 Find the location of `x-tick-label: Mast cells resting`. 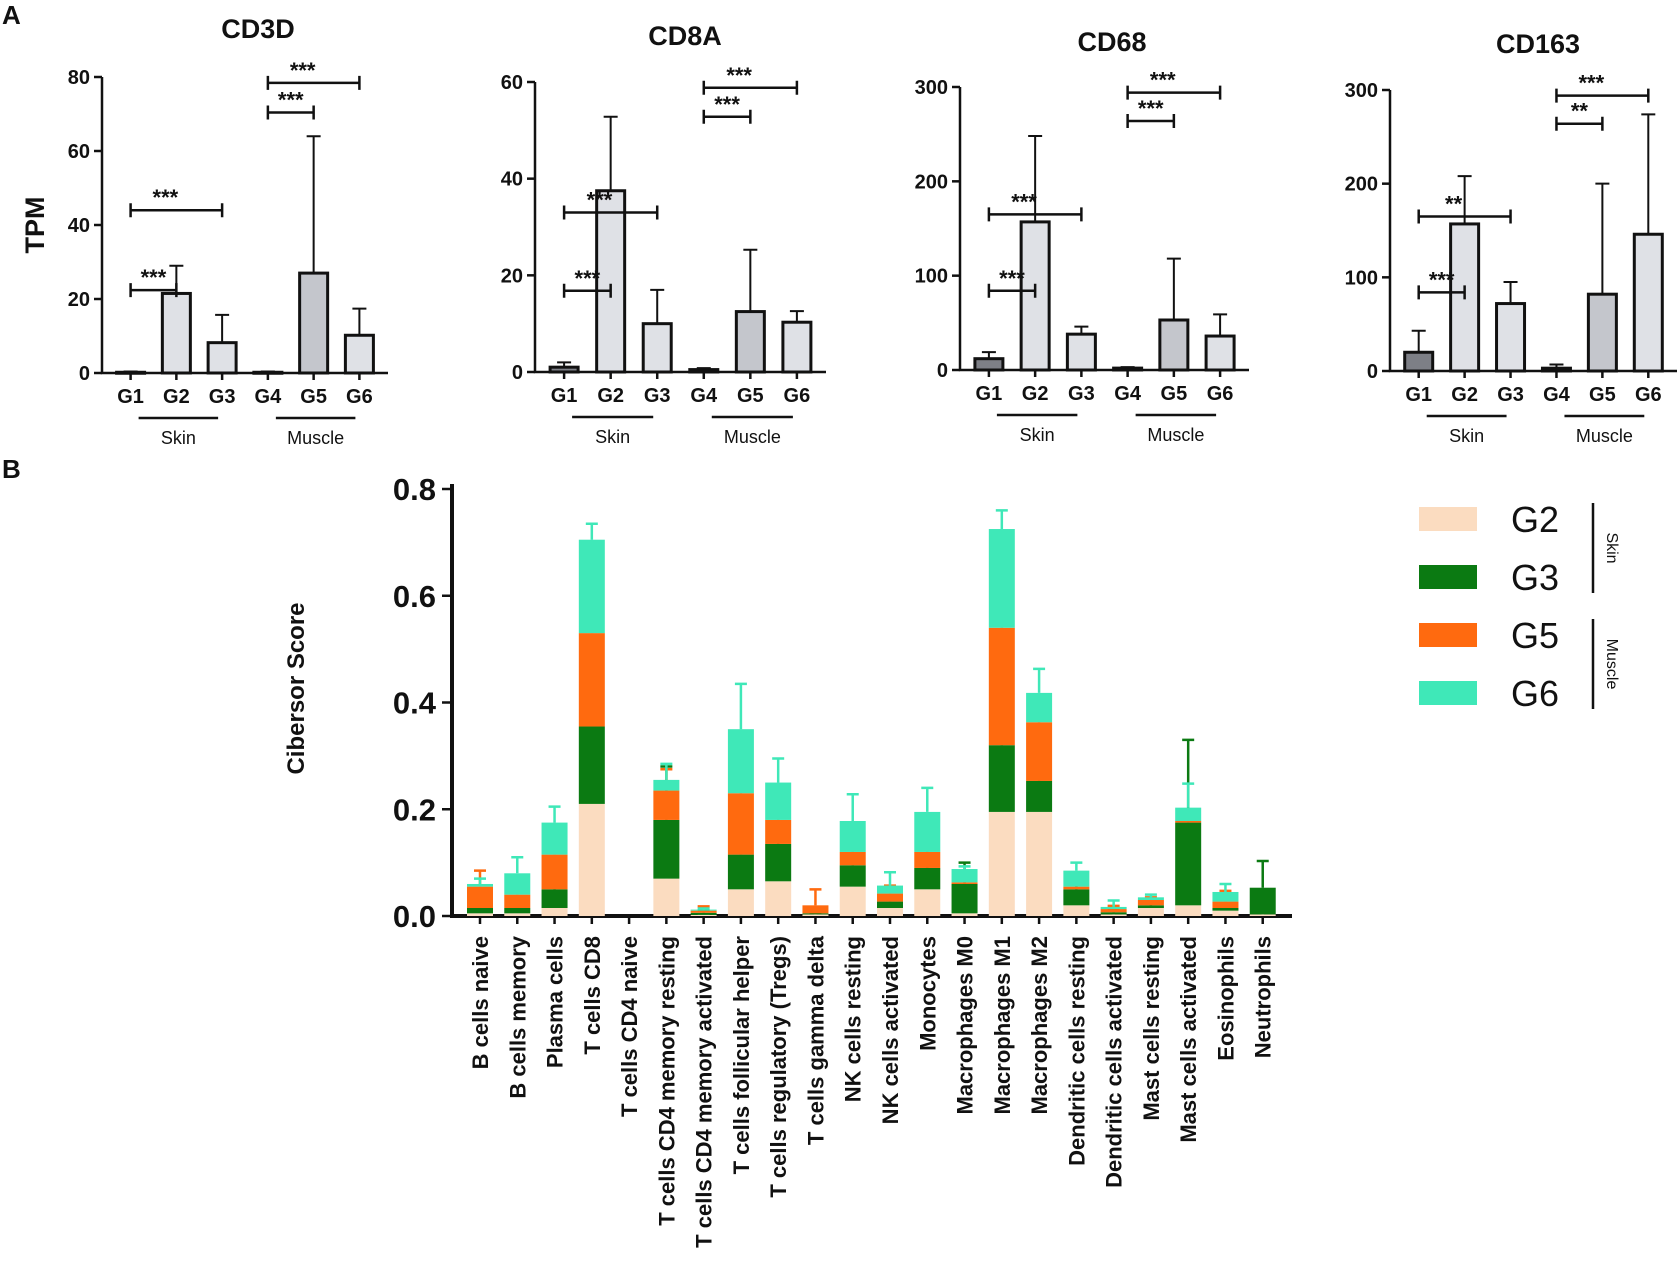

x-tick-label: Mast cells resting is located at coordinates (1151, 1028).